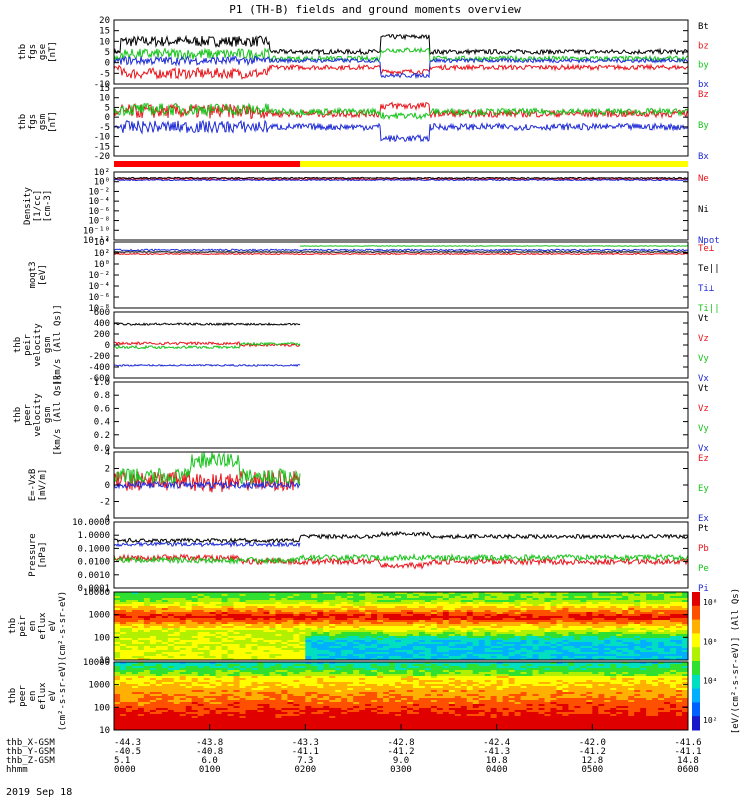 The image size is (750, 805). What do you see at coordinates (102, 265) in the screenshot?
I see `y-tick-label: 10⁰` at bounding box center [102, 265].